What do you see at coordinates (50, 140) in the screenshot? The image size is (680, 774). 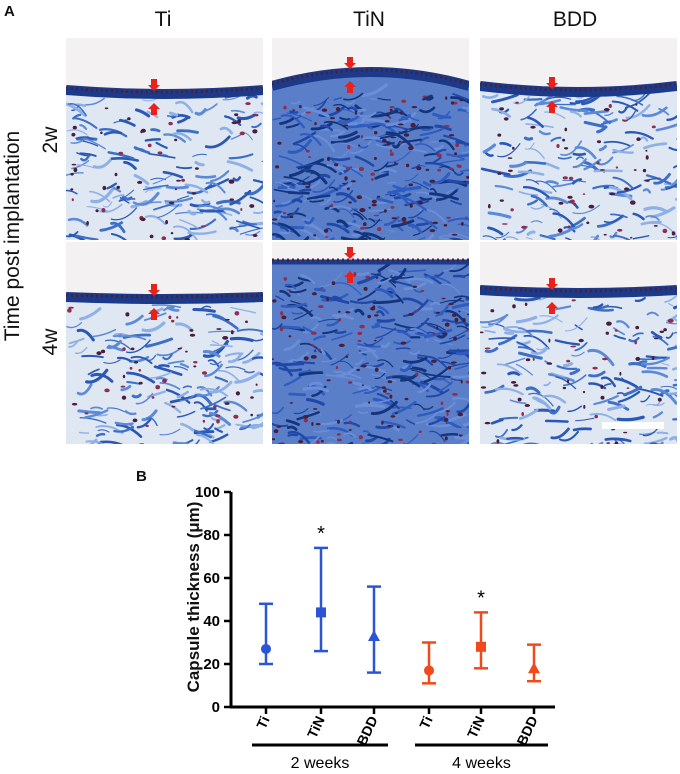 I see `row-header-2w: 2w` at bounding box center [50, 140].